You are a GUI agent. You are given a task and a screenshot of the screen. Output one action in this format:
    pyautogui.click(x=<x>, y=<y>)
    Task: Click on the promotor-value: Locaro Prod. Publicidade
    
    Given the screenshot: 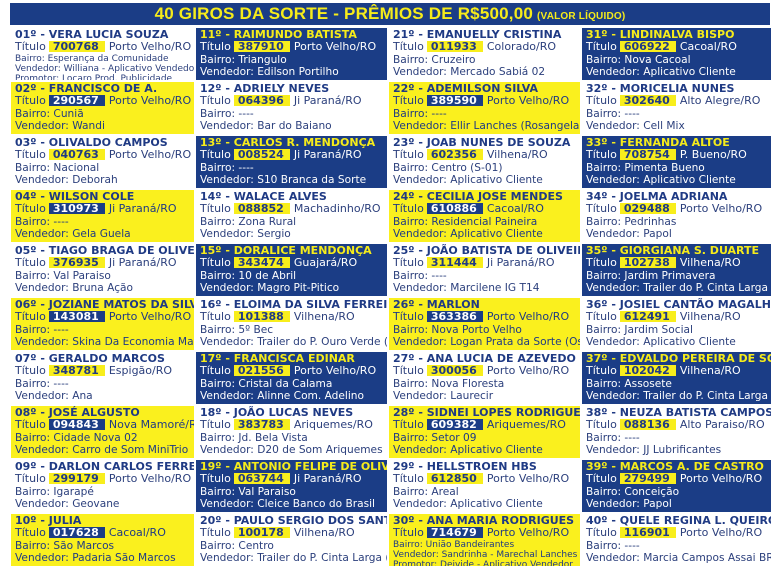 What is the action you would take?
    pyautogui.click(x=117, y=77)
    